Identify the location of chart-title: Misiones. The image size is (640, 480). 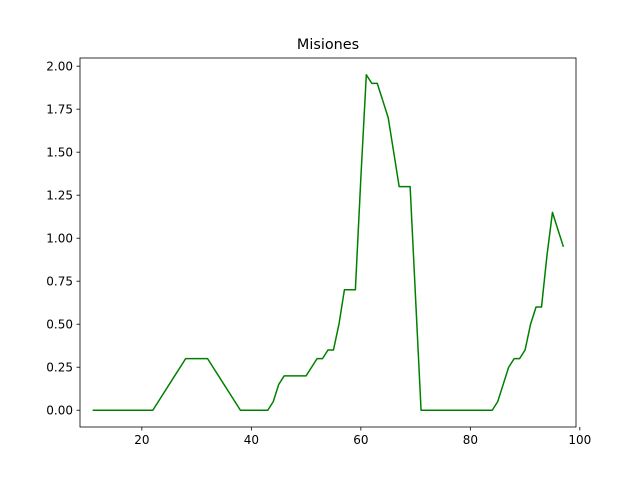
(328, 45).